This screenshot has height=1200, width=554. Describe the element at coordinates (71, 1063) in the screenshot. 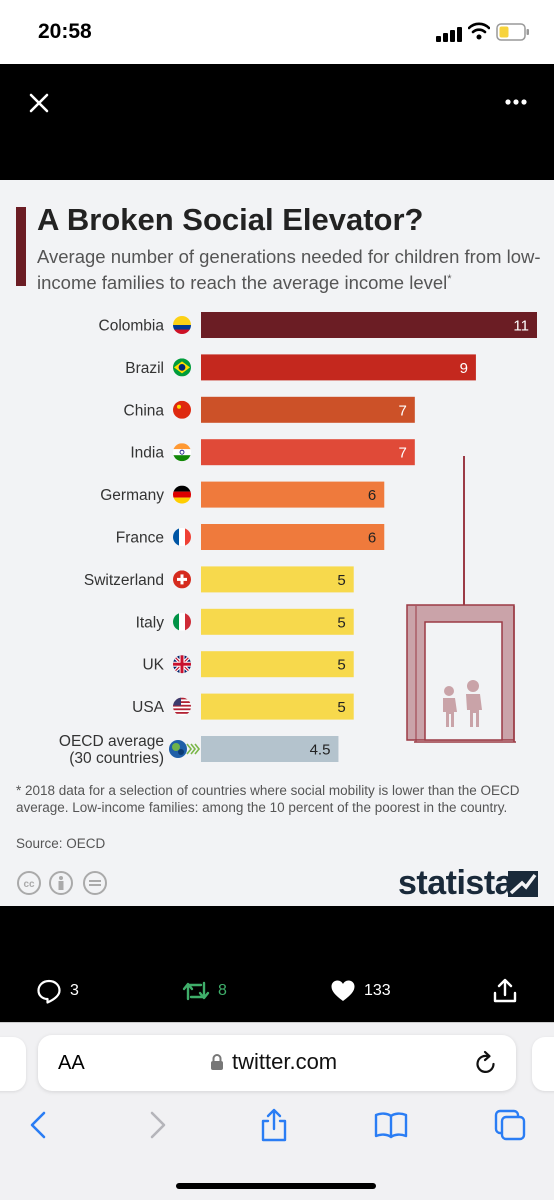

I see `text-size-button: AA` at that location.